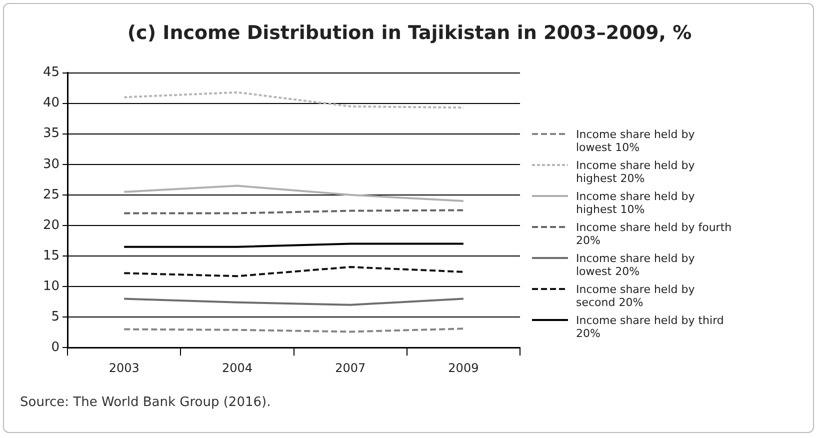 The image size is (819, 438). What do you see at coordinates (51, 286) in the screenshot?
I see `y-tick-label: 10` at bounding box center [51, 286].